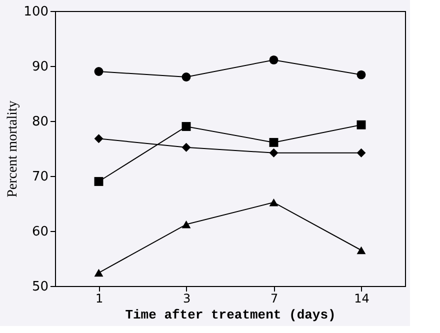 This screenshot has width=440, height=333. I want to click on x-tick-label: 3, so click(186, 299).